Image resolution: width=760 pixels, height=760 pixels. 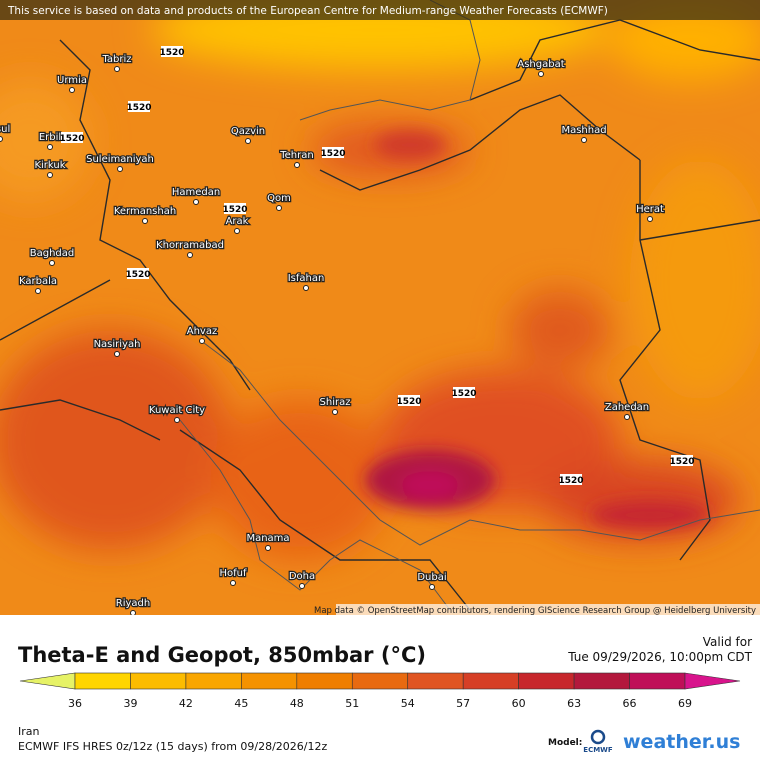 What do you see at coordinates (117, 344) in the screenshot?
I see `city-label: Nasiriyah` at bounding box center [117, 344].